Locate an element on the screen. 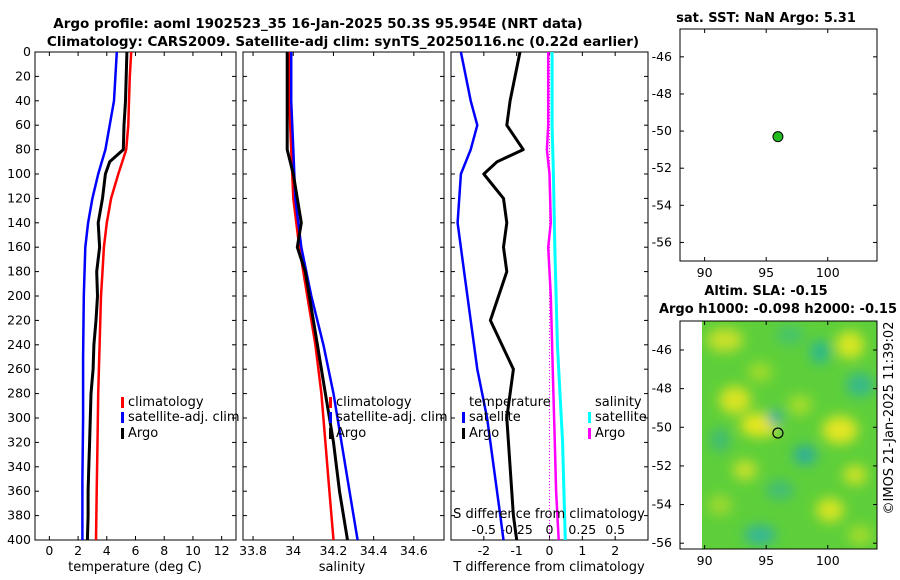 The image size is (900, 580). sla-heatmap-field is located at coordinates (789, 435).